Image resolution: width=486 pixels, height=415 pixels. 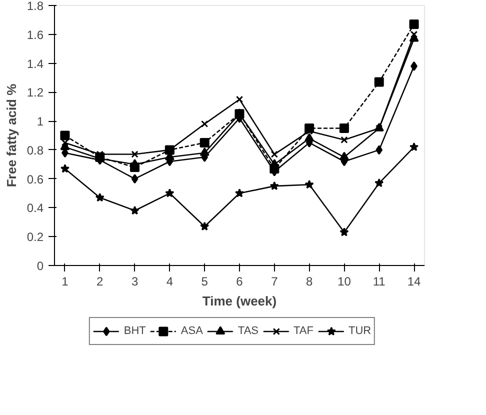 What do you see at coordinates (379, 281) in the screenshot?
I see `x-tick-label: 11` at bounding box center [379, 281].